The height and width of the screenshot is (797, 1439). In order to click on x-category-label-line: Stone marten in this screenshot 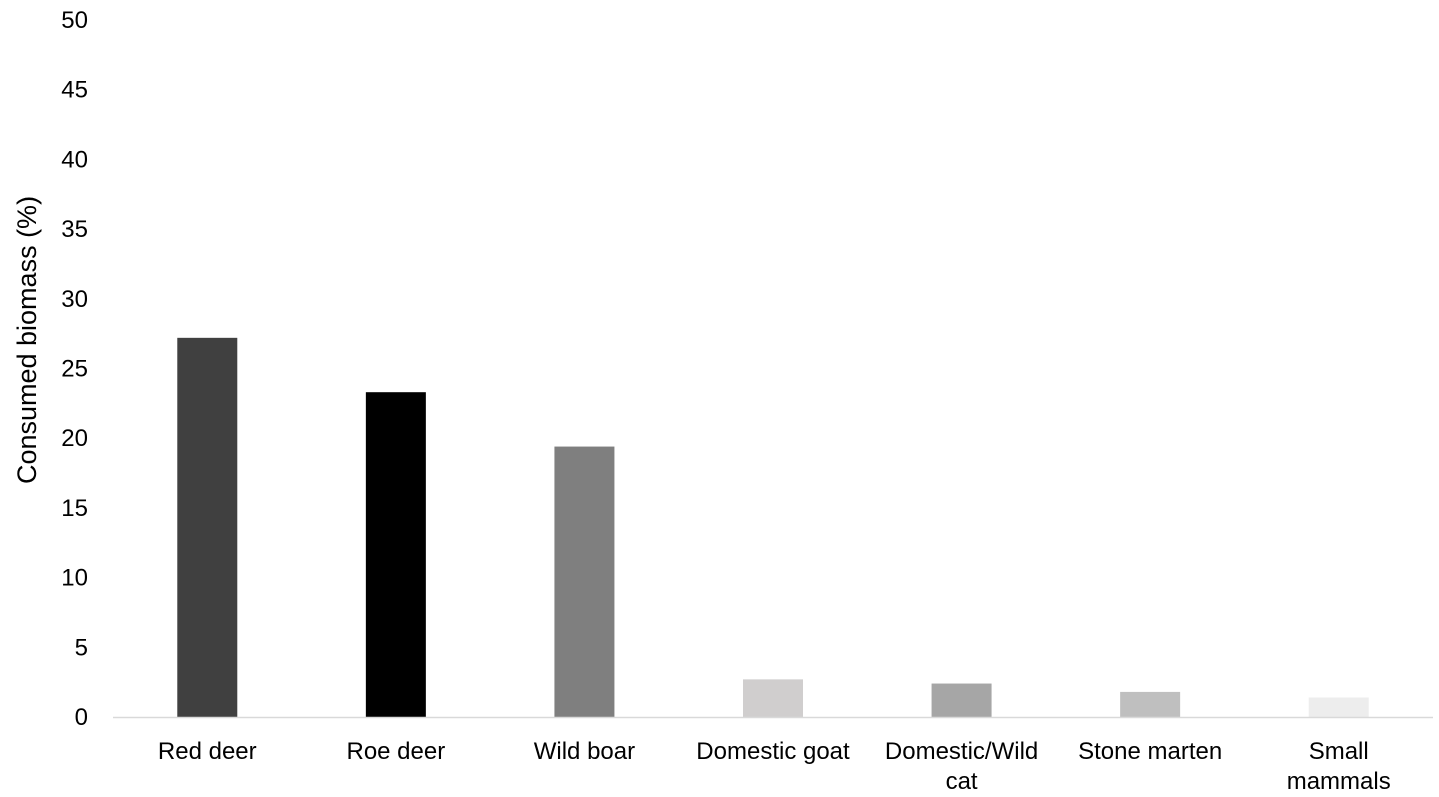, I will do `click(1150, 751)`.